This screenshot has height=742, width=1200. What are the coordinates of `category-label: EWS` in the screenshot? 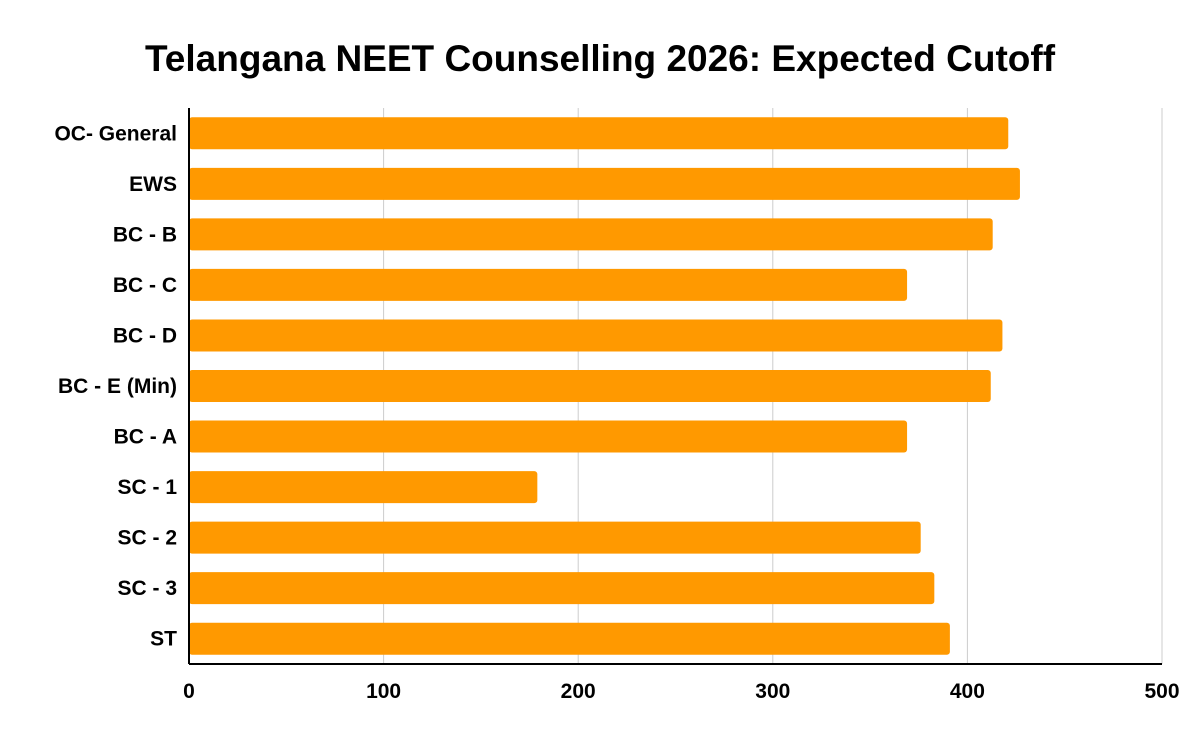 It's located at (153, 184).